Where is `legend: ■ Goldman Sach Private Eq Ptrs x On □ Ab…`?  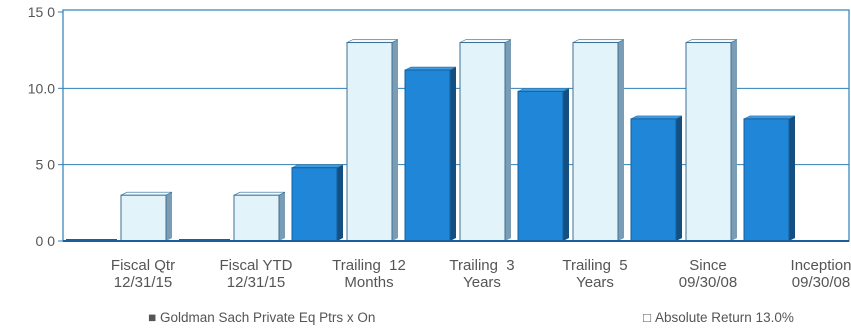
legend: ■ Goldman Sach Private Eq Ptrs x On □ Ab… is located at coordinates (471, 317).